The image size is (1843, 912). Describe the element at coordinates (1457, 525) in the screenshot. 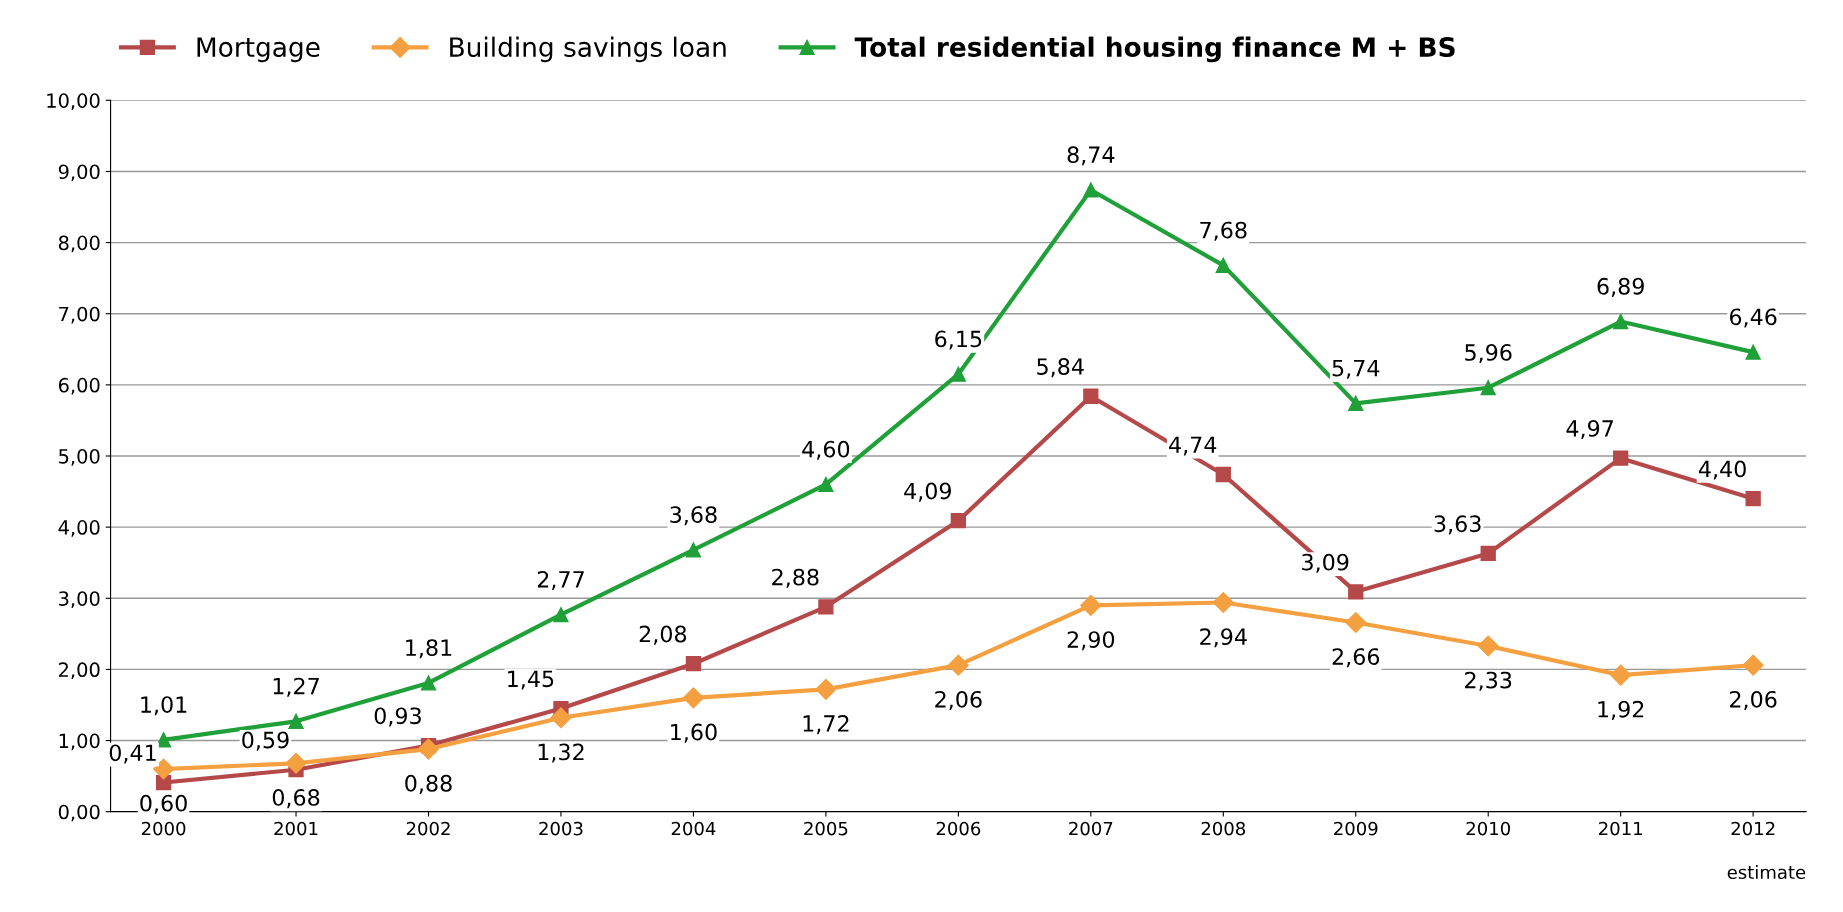

I see `data-label: 3,63` at that location.